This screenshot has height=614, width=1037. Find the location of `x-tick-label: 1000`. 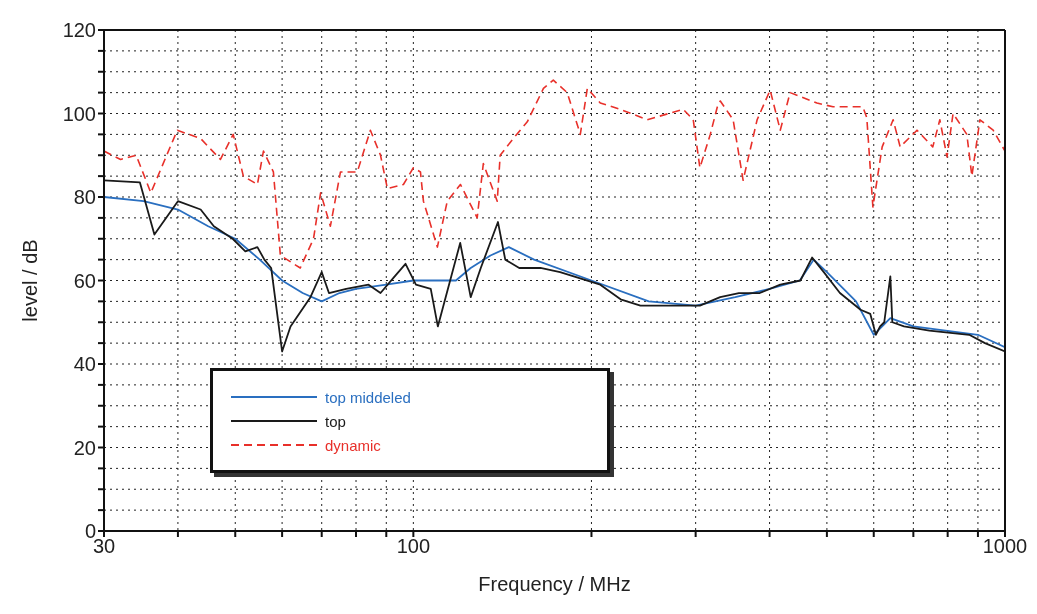

x-tick-label: 1000 is located at coordinates (1005, 546).